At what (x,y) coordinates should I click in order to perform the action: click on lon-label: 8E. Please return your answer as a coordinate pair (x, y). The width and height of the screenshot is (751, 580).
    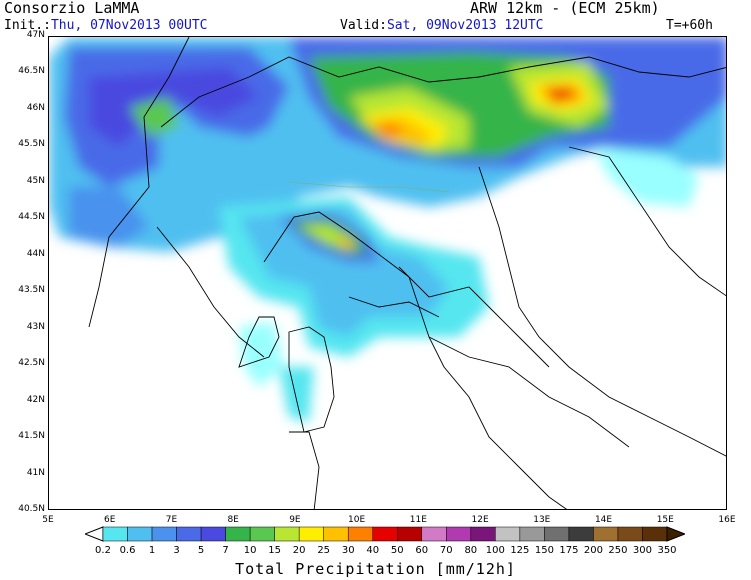
    Looking at the image, I should click on (233, 520).